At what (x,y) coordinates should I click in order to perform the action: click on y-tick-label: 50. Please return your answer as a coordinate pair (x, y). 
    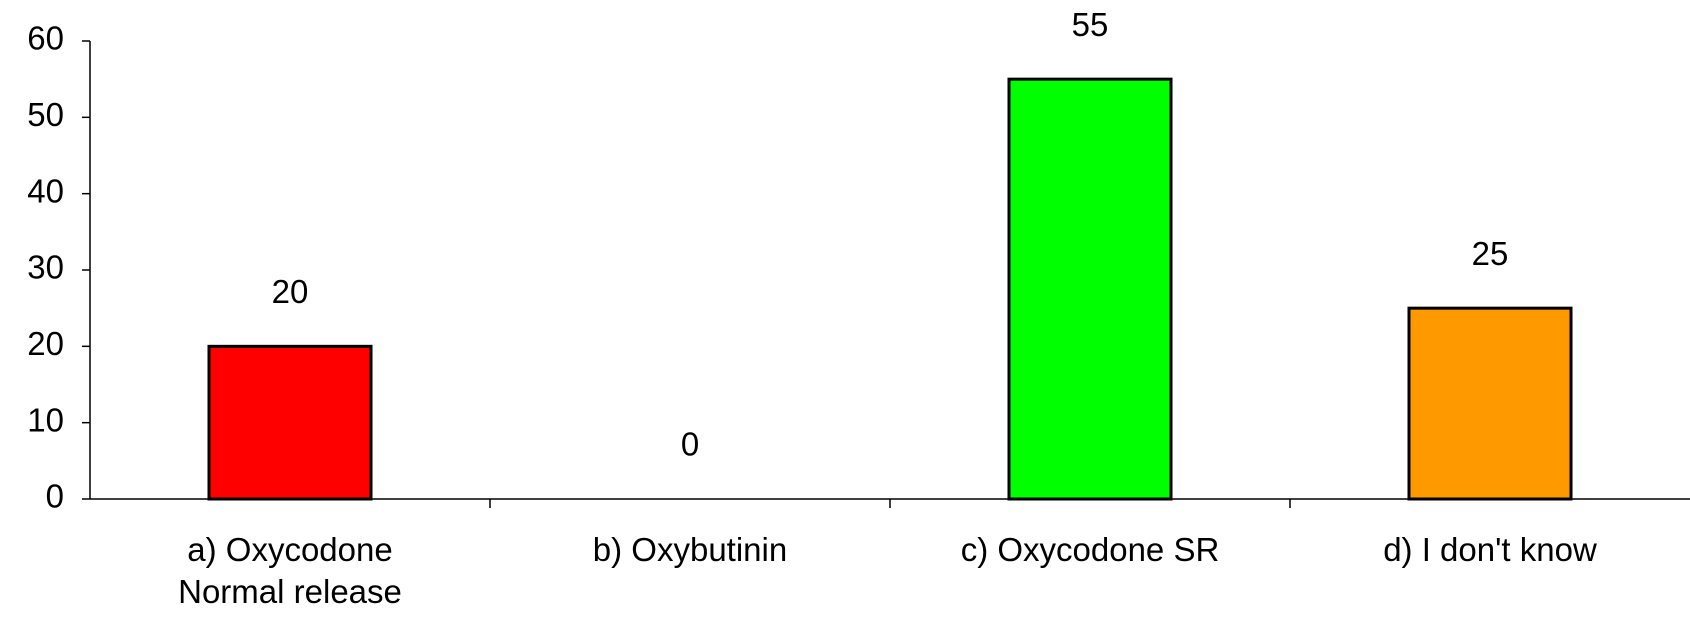
    Looking at the image, I should click on (45, 114).